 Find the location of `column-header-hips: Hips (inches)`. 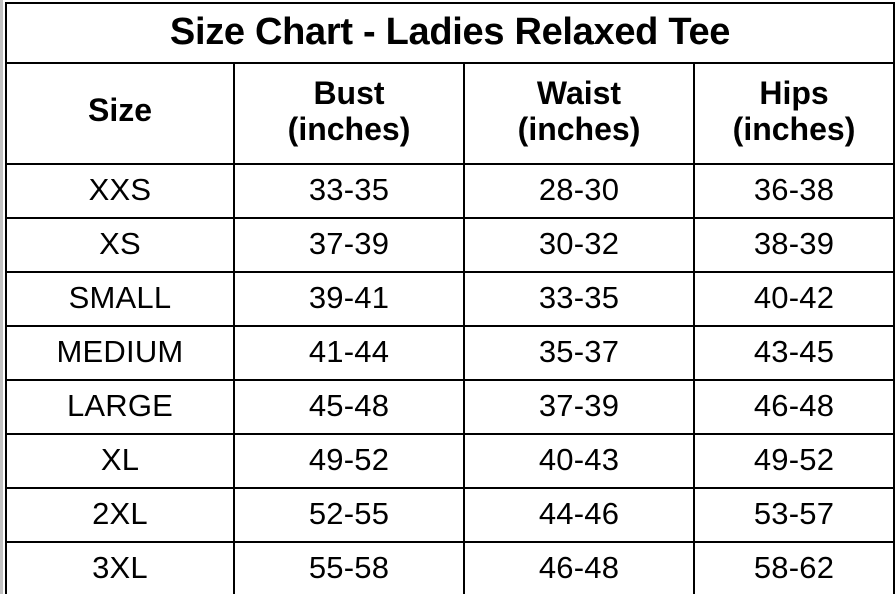

column-header-hips: Hips (inches) is located at coordinates (794, 113).